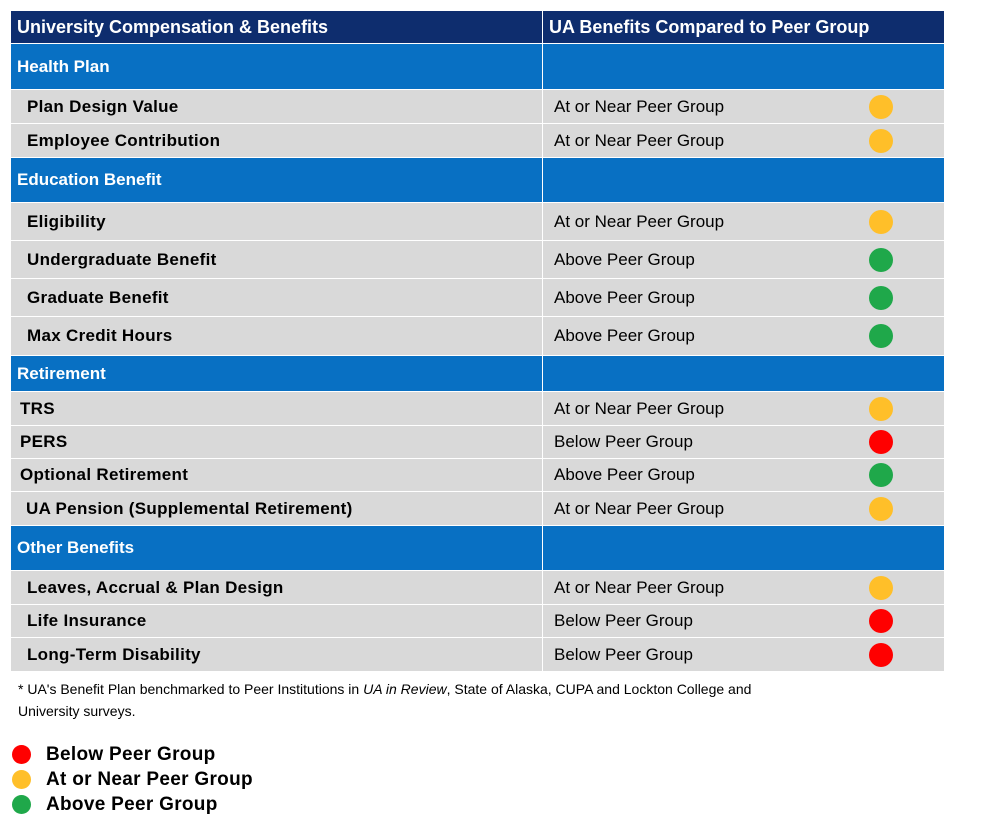 Image resolution: width=982 pixels, height=831 pixels. I want to click on row-label: Plan Design Value, so click(277, 106).